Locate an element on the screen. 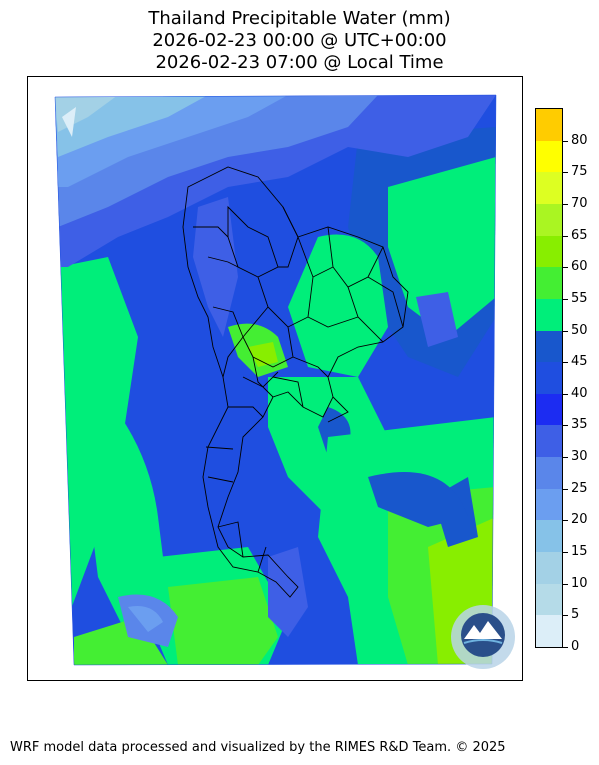 The height and width of the screenshot is (765, 599). colorbar-tick-label: 80 is located at coordinates (579, 140).